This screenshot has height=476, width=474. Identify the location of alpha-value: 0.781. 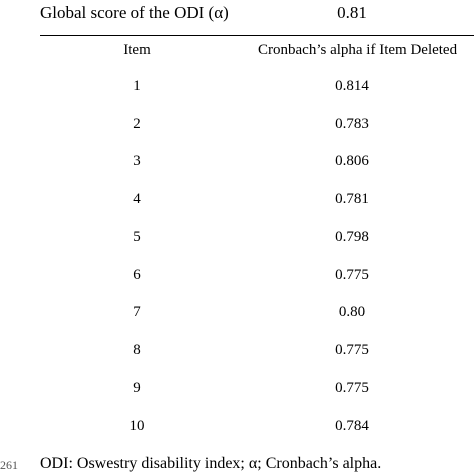
(352, 199).